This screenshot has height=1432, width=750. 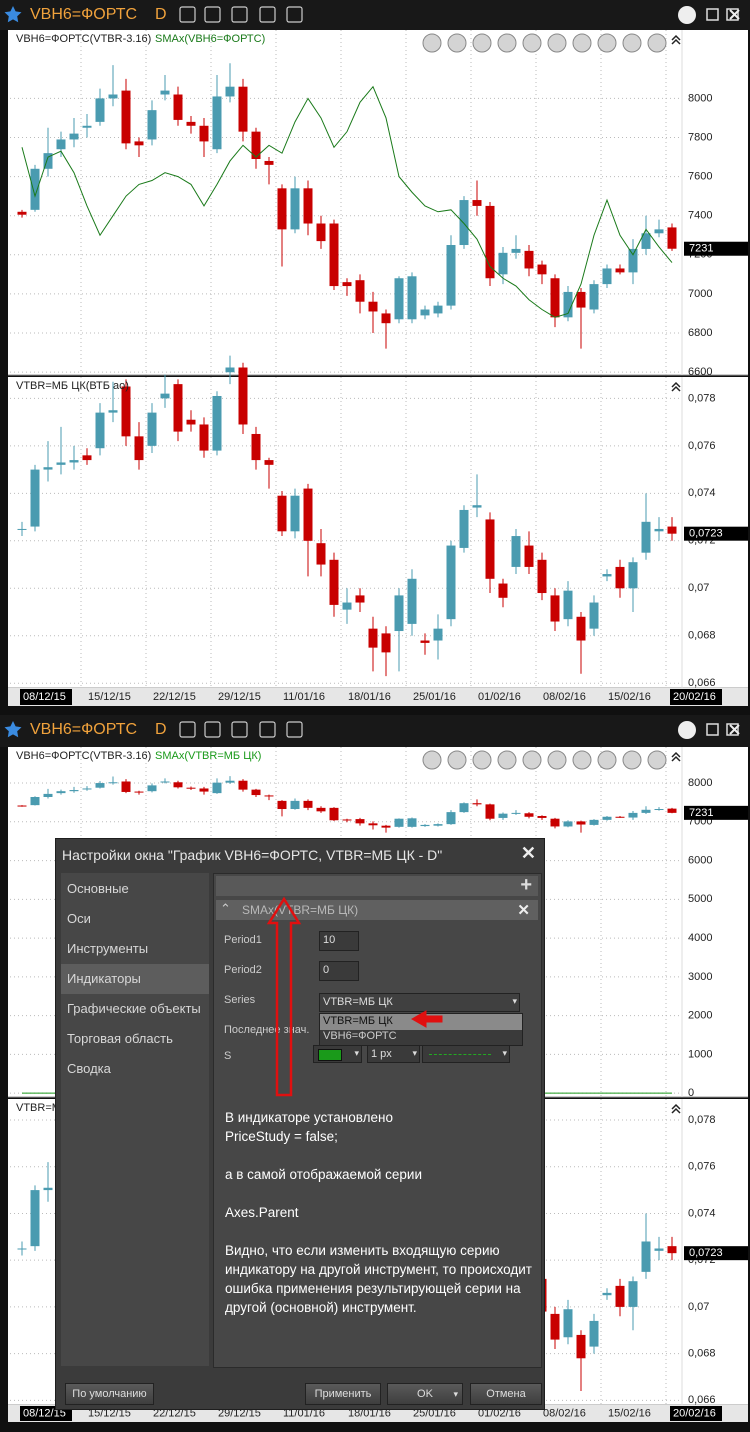 I want to click on collapse-icon: ⌃, so click(x=225, y=908).